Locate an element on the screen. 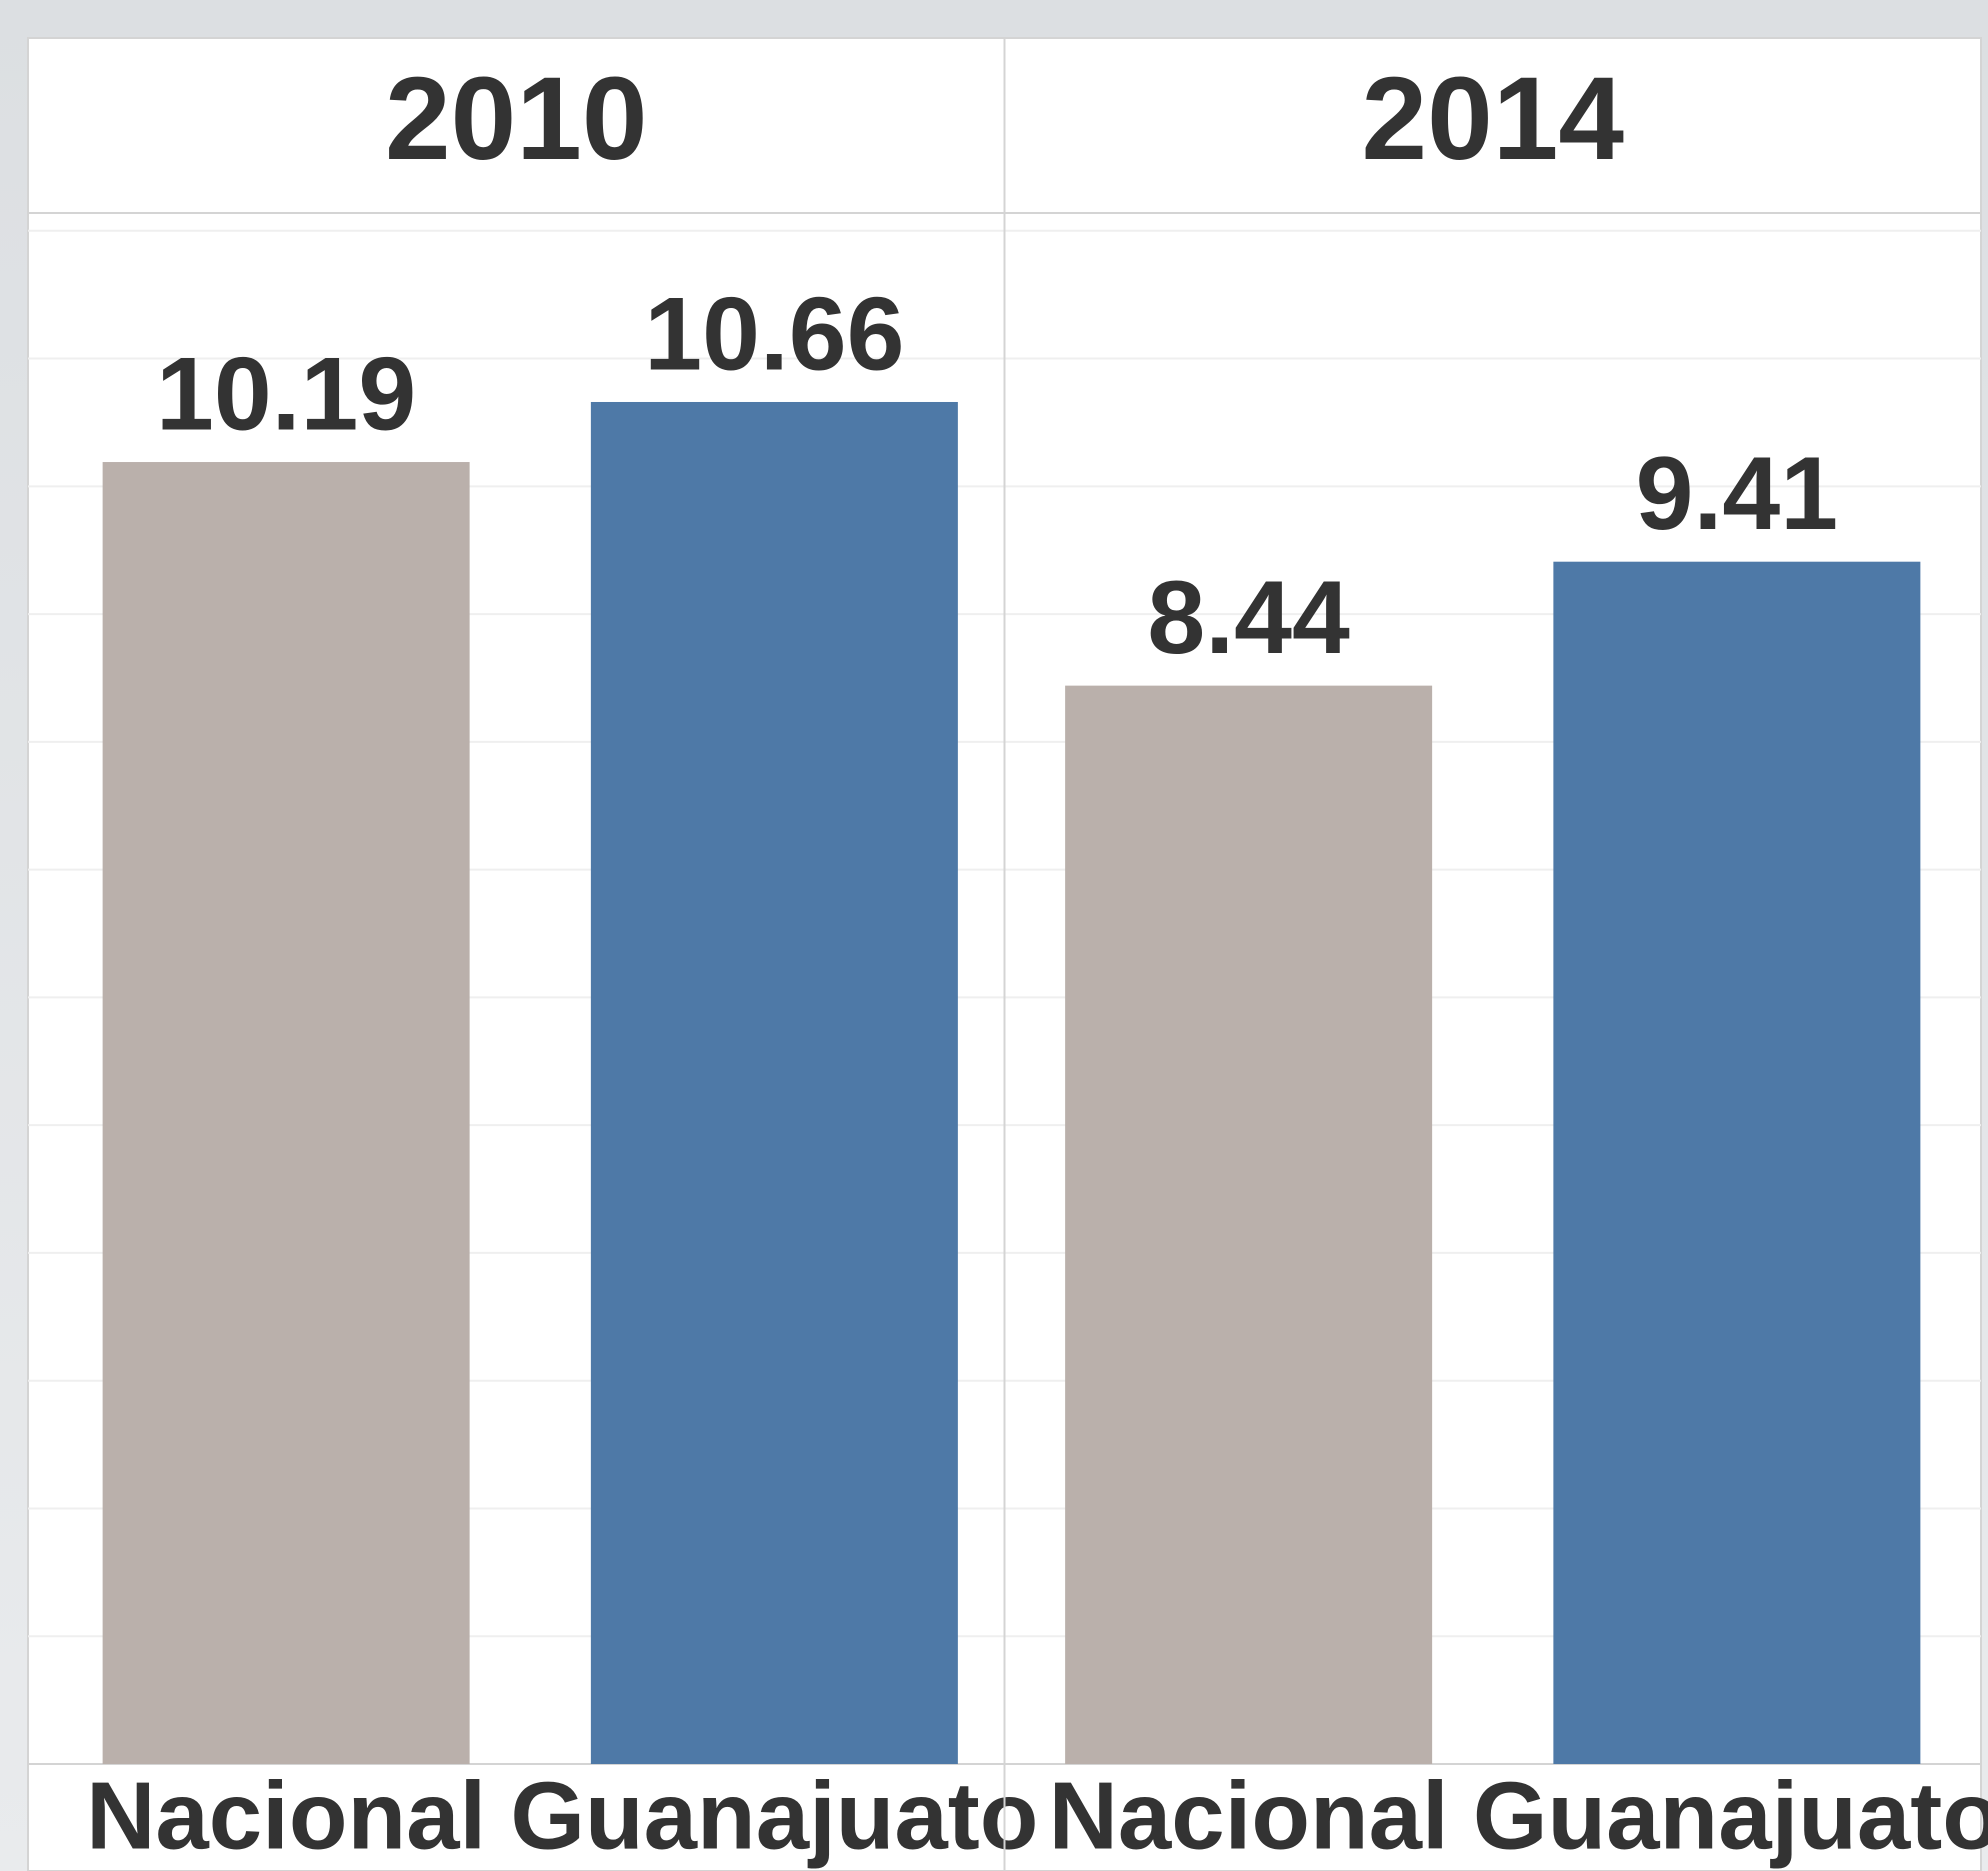  value-label: 9.41 is located at coordinates (1737, 494).